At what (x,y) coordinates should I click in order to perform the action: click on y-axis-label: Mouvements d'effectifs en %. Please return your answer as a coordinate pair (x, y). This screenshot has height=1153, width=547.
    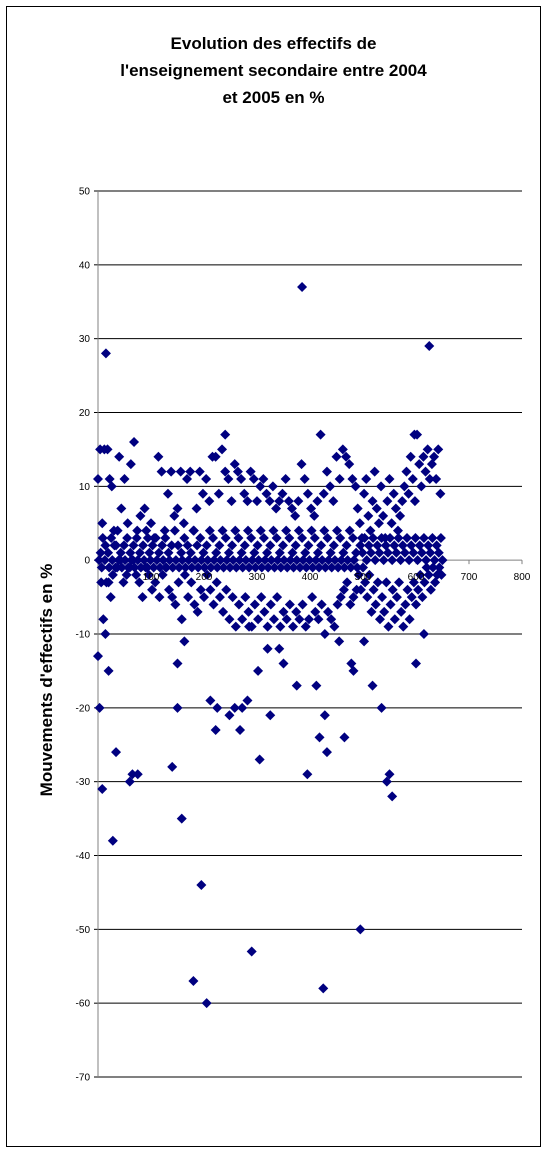
    Looking at the image, I should click on (46, 680).